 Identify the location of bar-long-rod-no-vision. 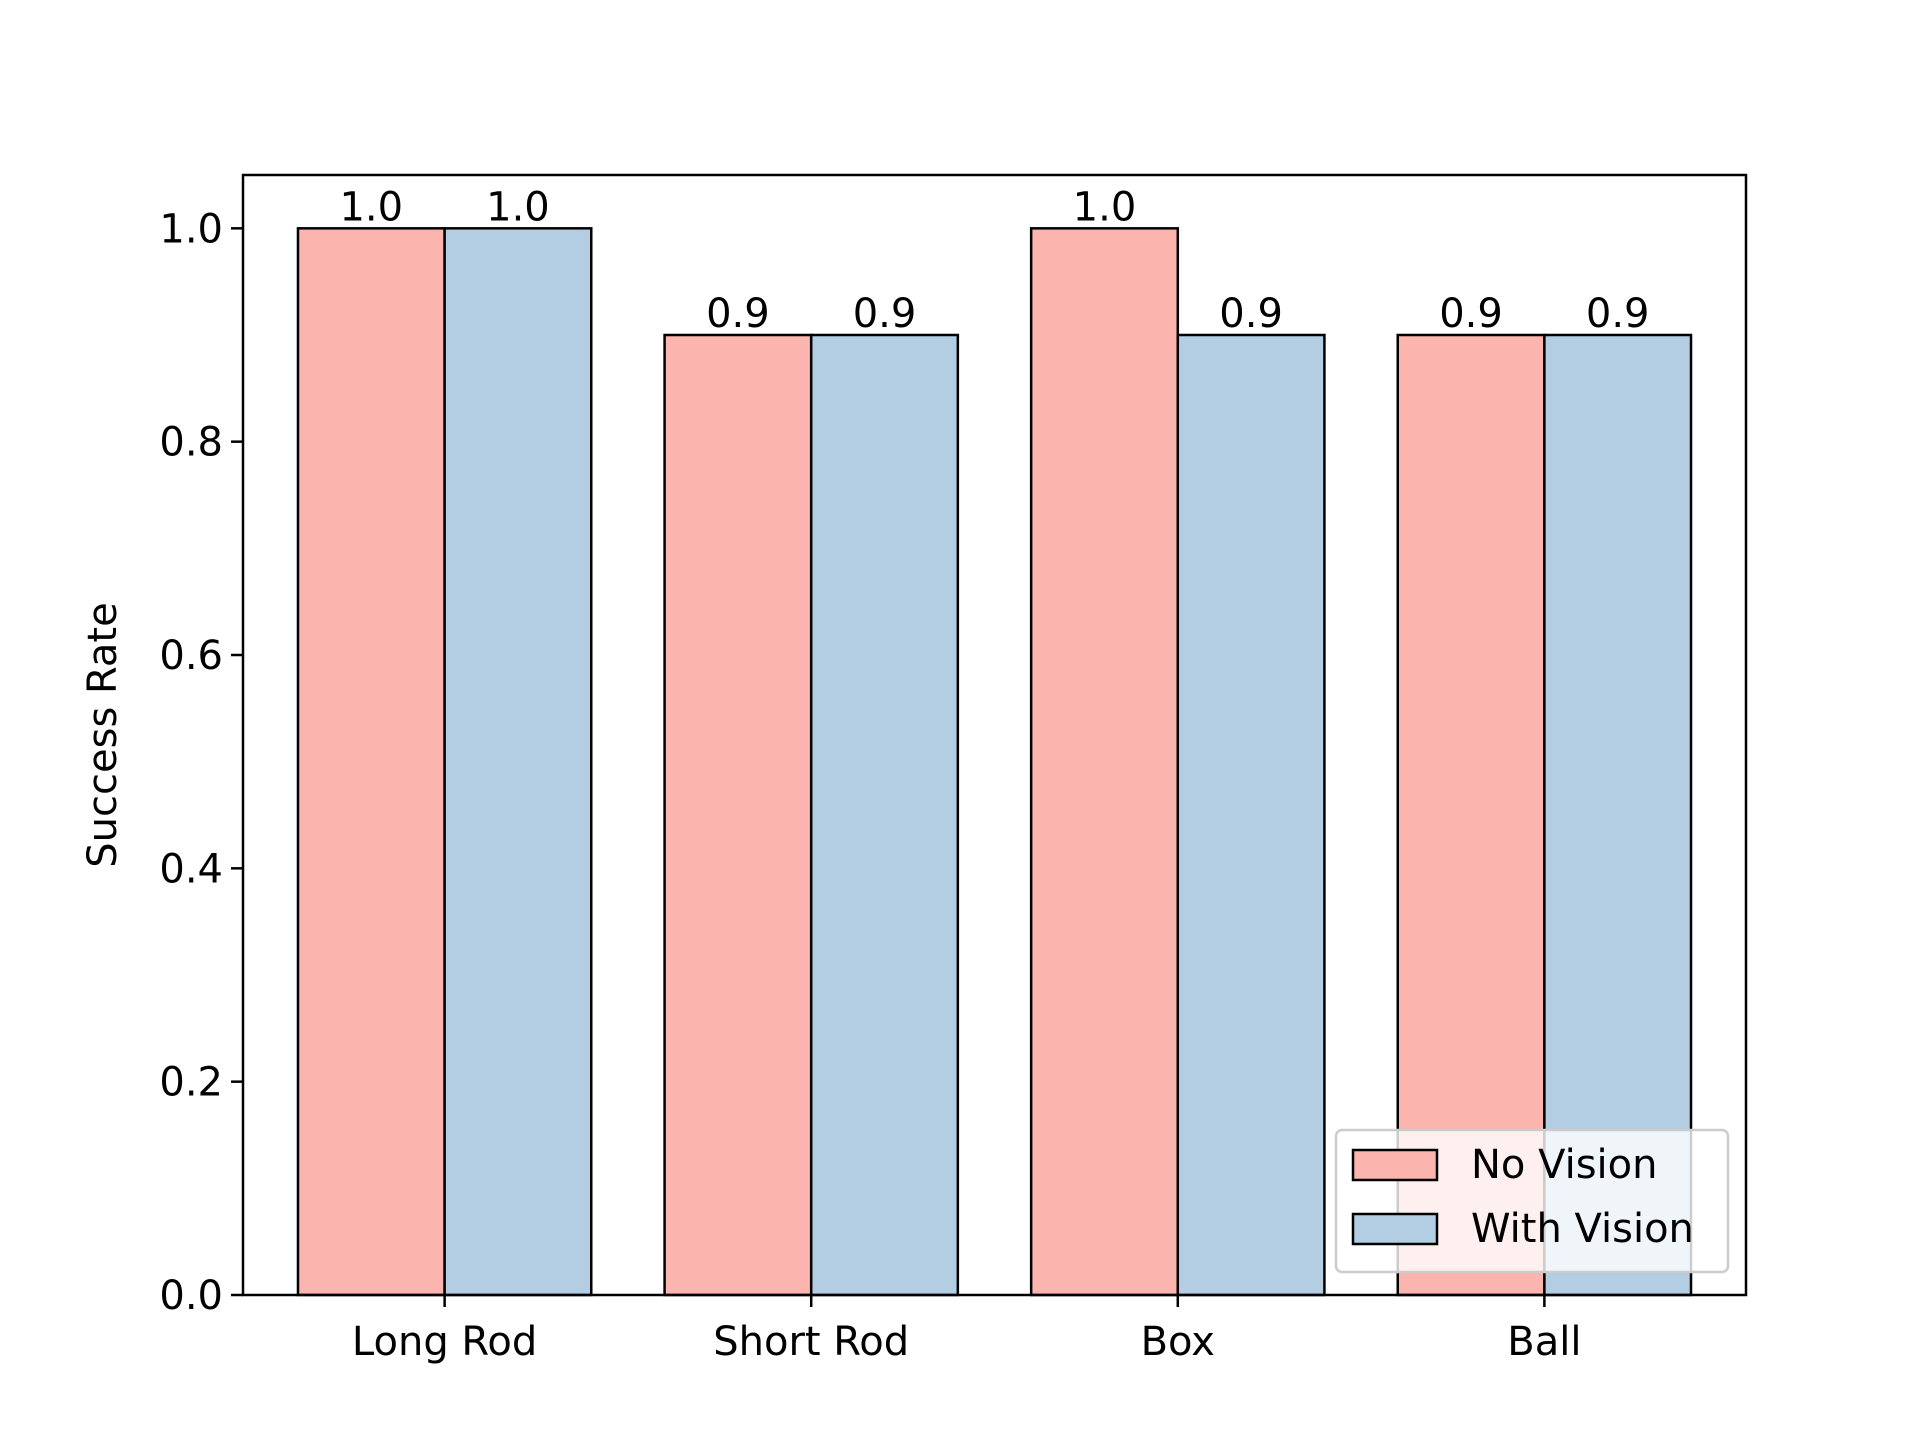
(371, 762).